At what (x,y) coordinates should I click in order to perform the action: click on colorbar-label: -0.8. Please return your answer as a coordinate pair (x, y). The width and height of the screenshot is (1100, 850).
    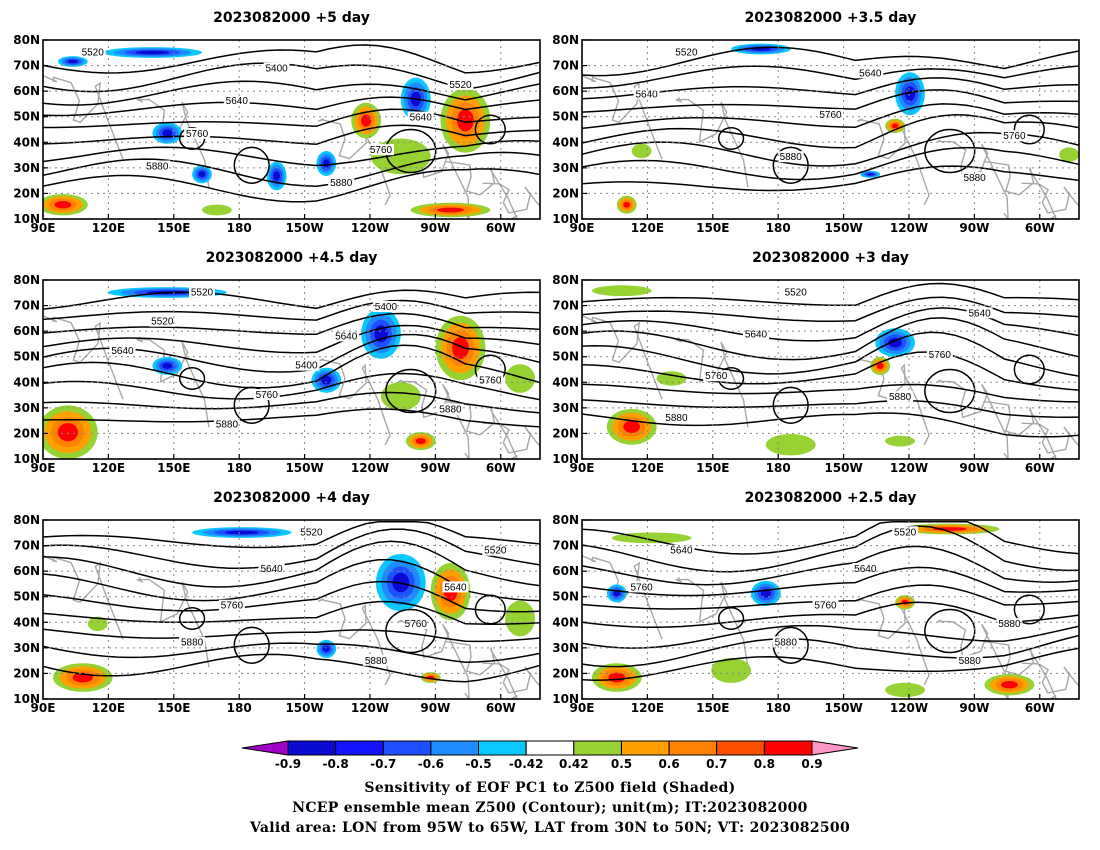
    Looking at the image, I should click on (335, 764).